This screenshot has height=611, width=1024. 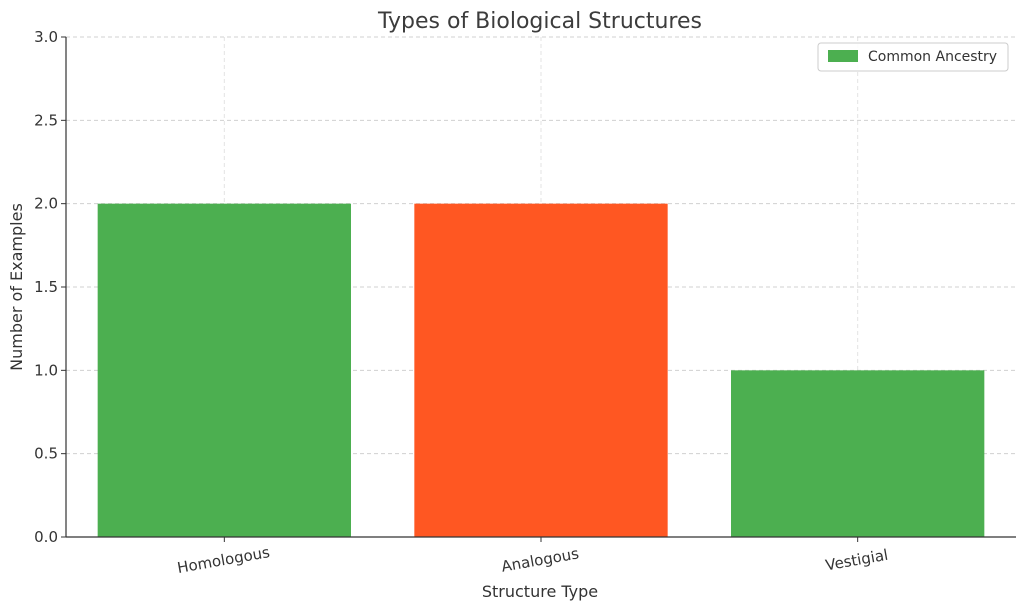 I want to click on y-tick-label: 2.0, so click(x=46, y=204).